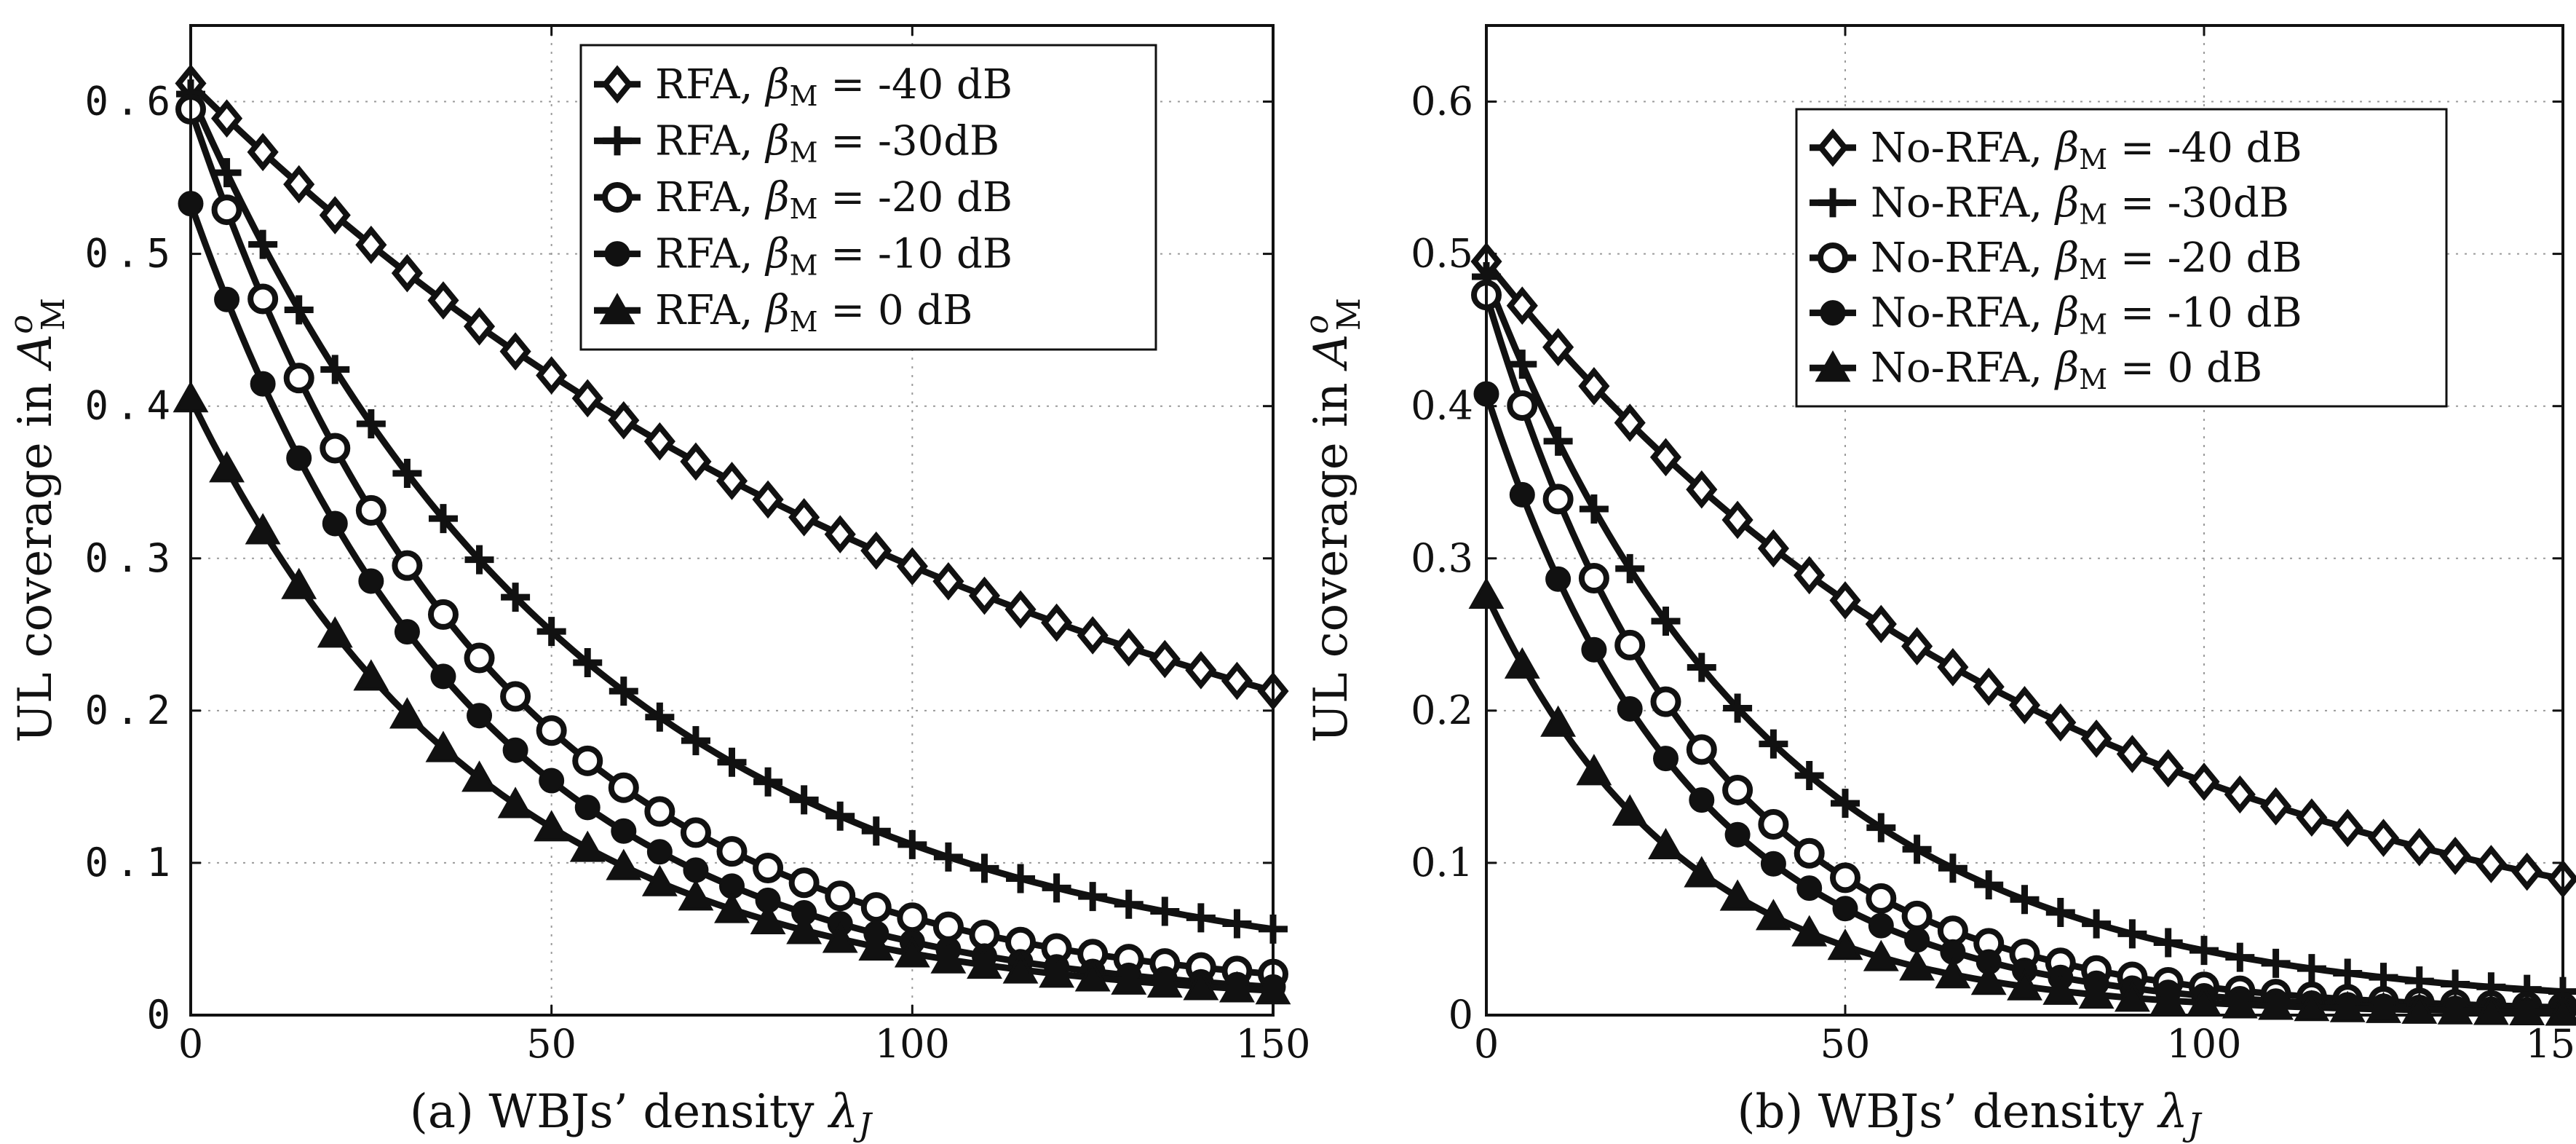 Image resolution: width=2576 pixels, height=1144 pixels. Describe the element at coordinates (1331, 352) in the screenshot. I see `y-axis-label-symbol: A` at that location.